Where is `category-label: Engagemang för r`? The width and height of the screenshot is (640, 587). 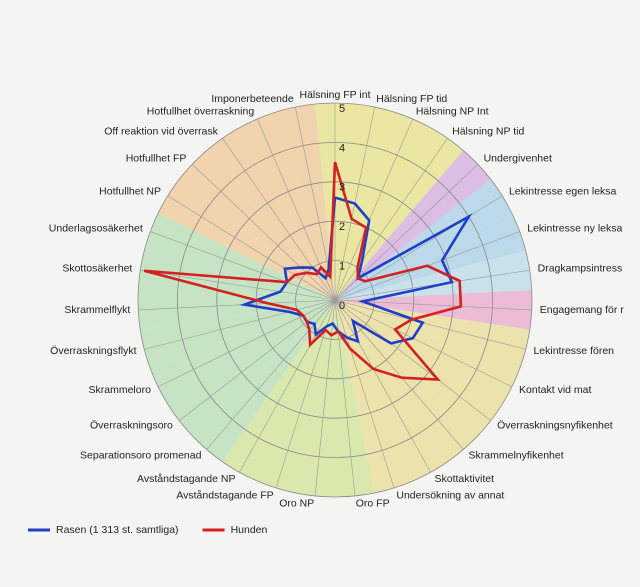 category-label: Engagemang för r is located at coordinates (582, 310).